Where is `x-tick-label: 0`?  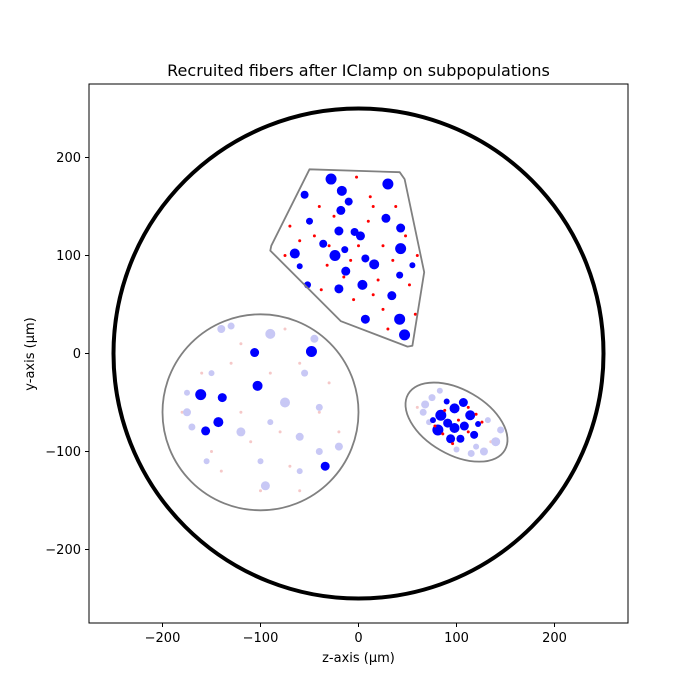 x-tick-label: 0 is located at coordinates (358, 638).